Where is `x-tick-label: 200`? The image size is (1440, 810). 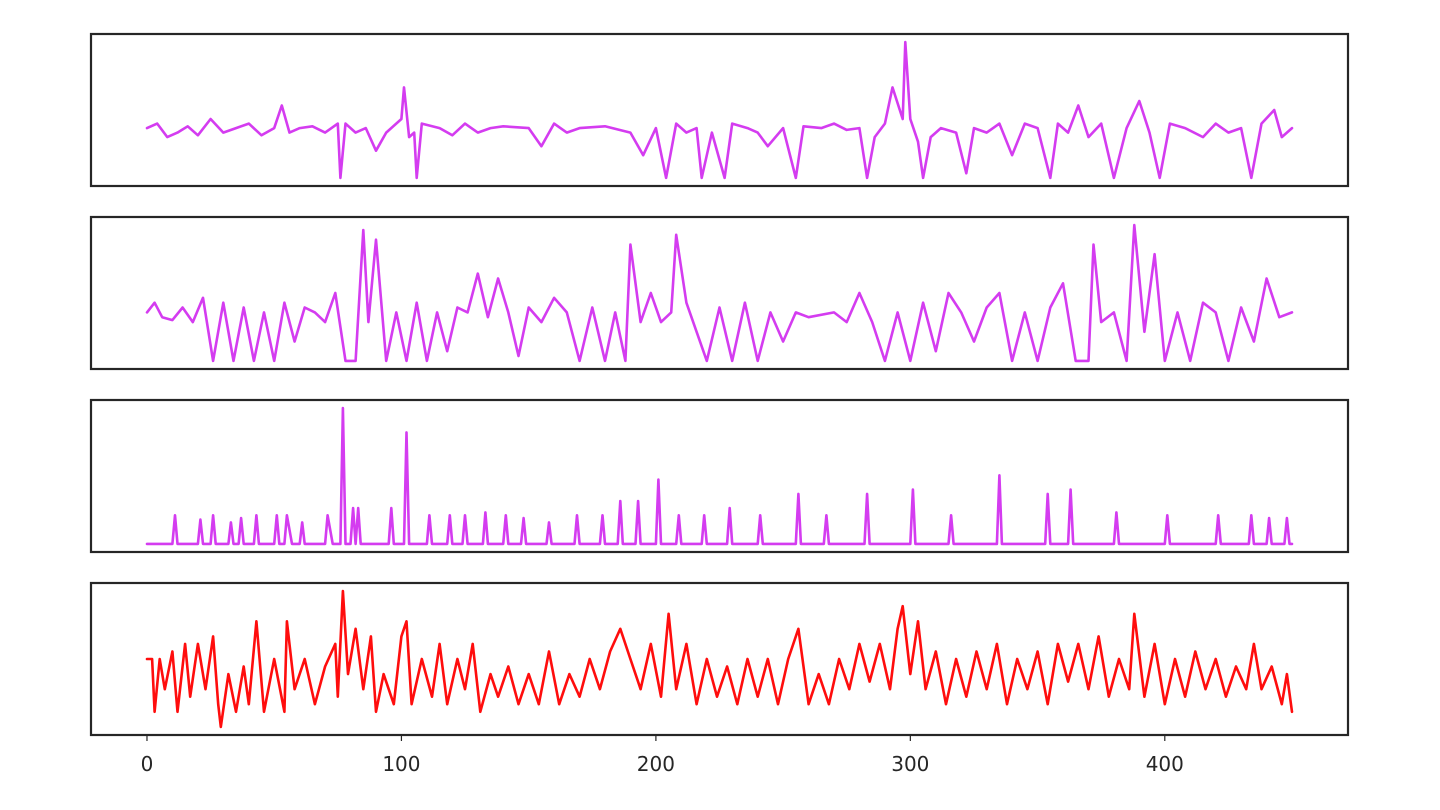
x-tick-label: 200 is located at coordinates (656, 764).